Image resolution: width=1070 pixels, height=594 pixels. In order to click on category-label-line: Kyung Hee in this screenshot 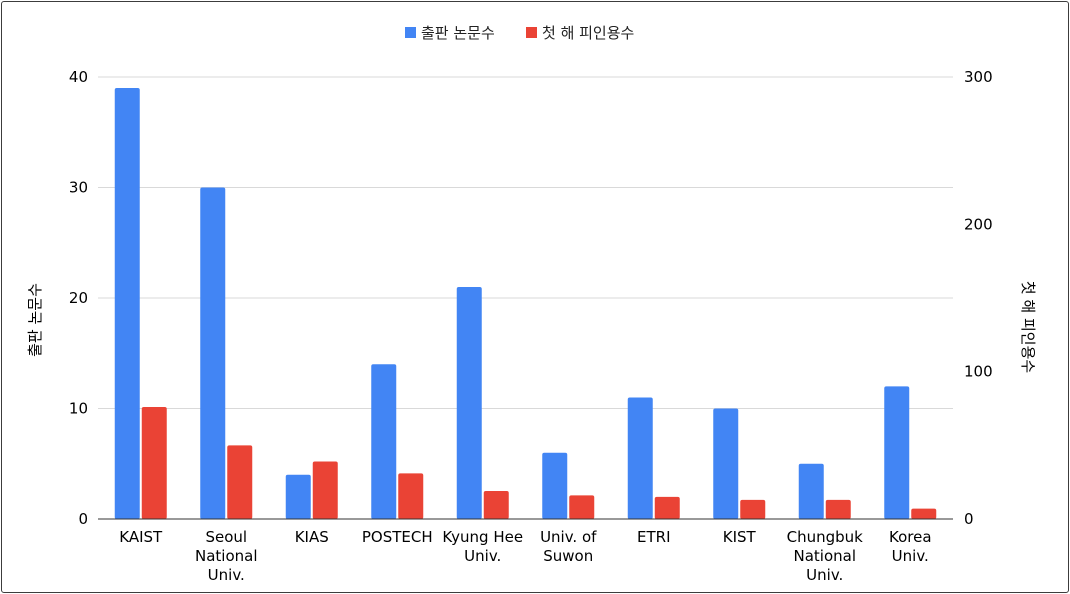, I will do `click(482, 537)`.